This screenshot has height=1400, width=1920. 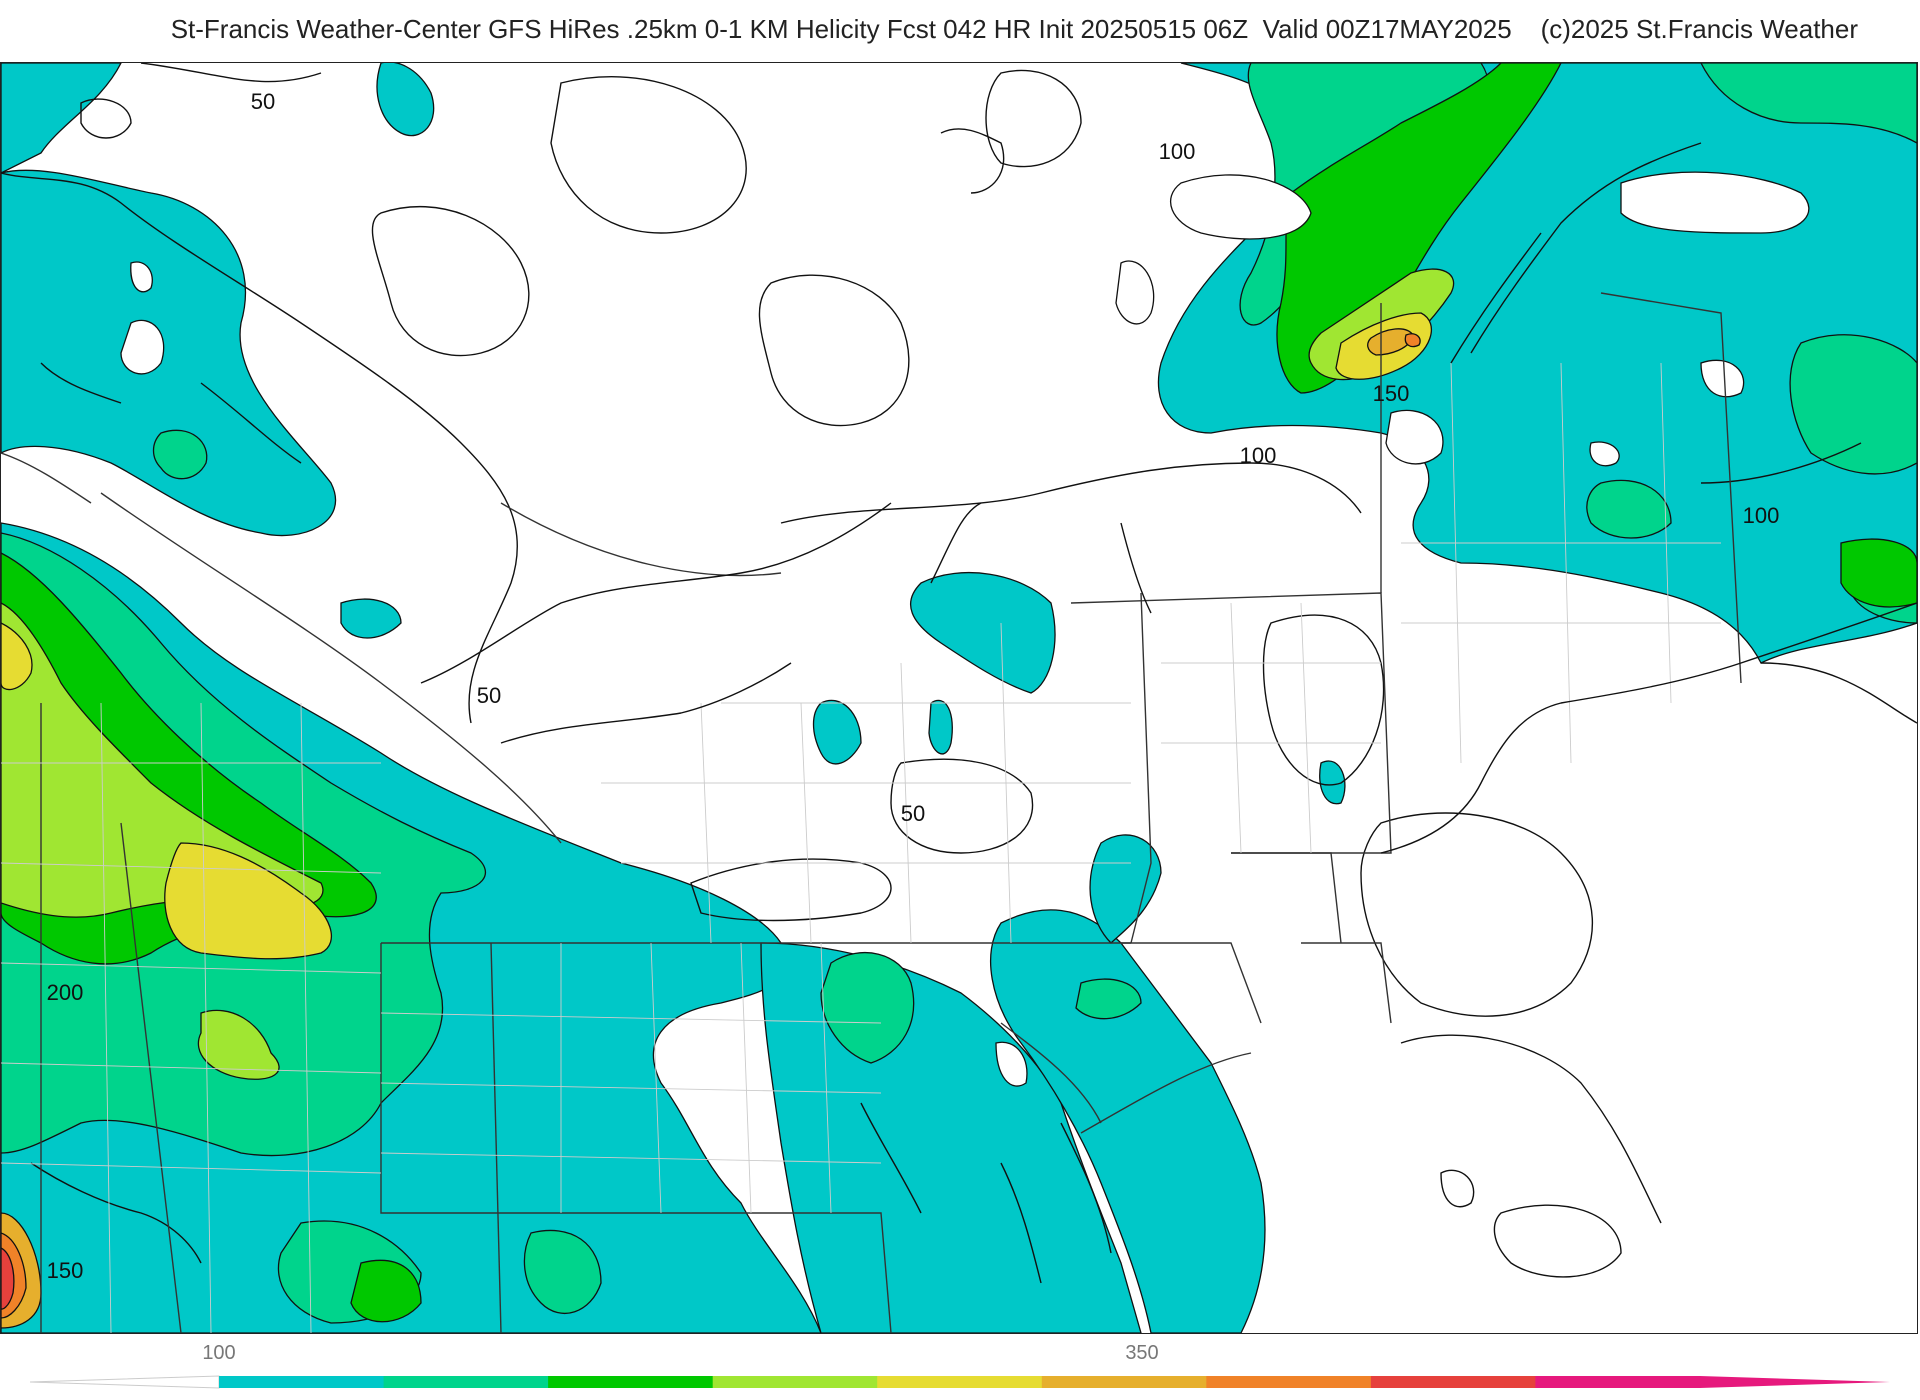 What do you see at coordinates (1795, 1382) in the screenshot?
I see `colorbar-high-arrow` at bounding box center [1795, 1382].